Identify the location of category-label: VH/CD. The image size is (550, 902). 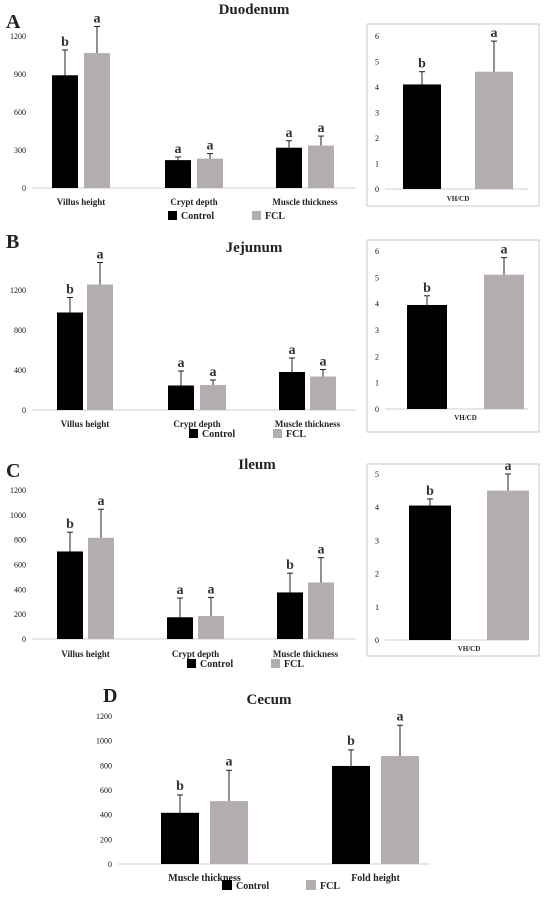
(469, 649).